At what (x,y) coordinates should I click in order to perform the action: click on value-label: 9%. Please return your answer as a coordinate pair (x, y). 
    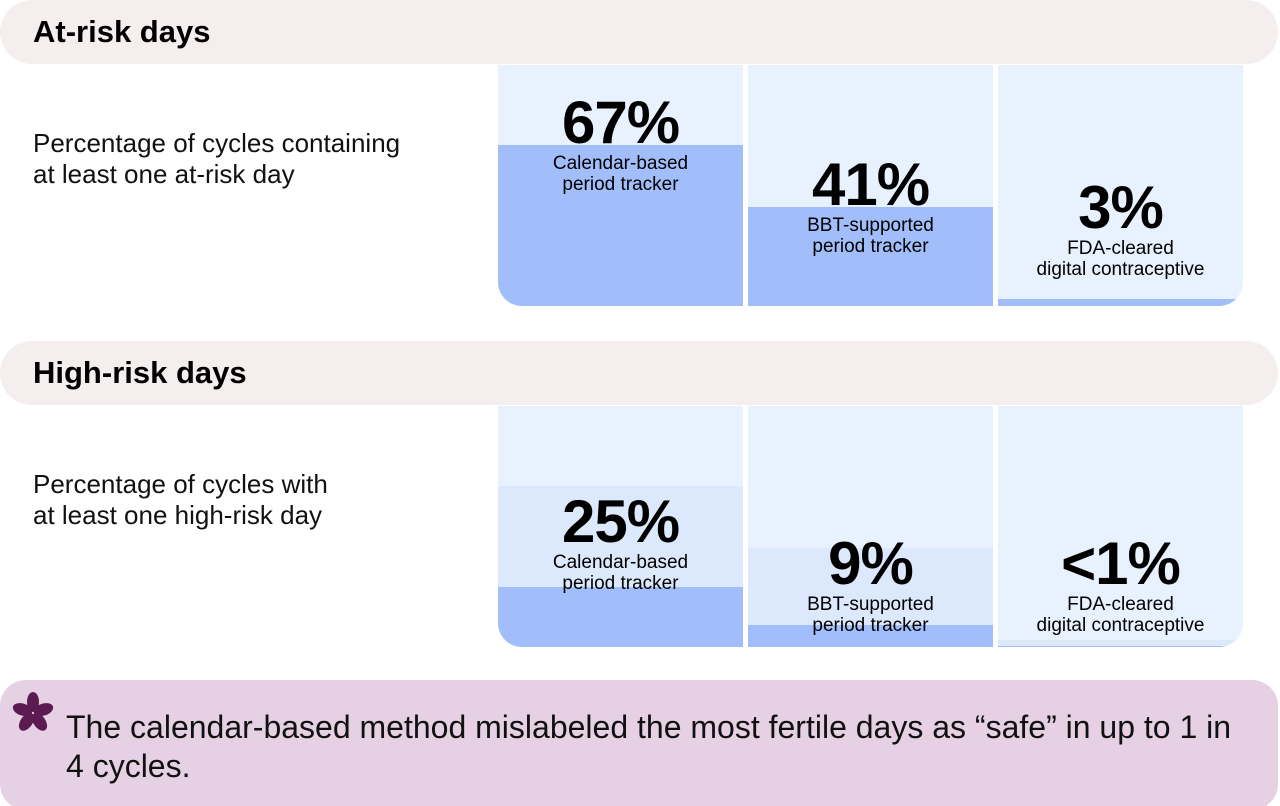
    Looking at the image, I should click on (871, 563).